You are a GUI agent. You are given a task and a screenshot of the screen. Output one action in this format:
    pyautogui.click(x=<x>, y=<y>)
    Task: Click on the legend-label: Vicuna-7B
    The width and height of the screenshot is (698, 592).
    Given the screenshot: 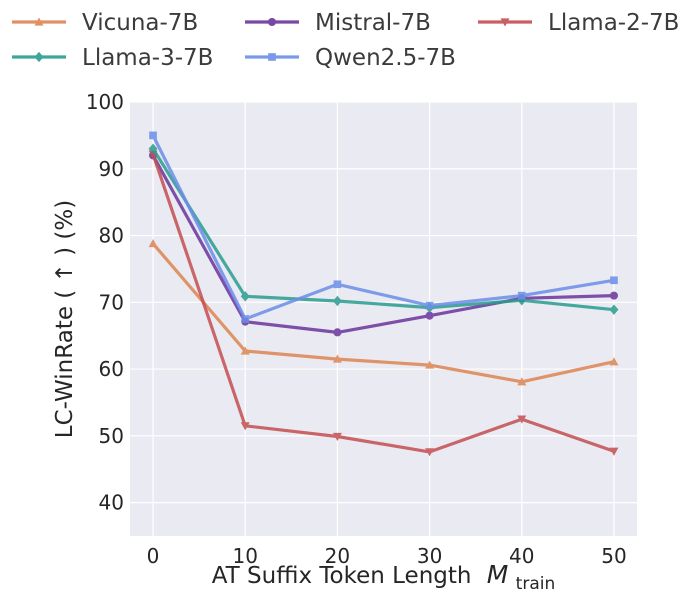 What is the action you would take?
    pyautogui.click(x=140, y=23)
    